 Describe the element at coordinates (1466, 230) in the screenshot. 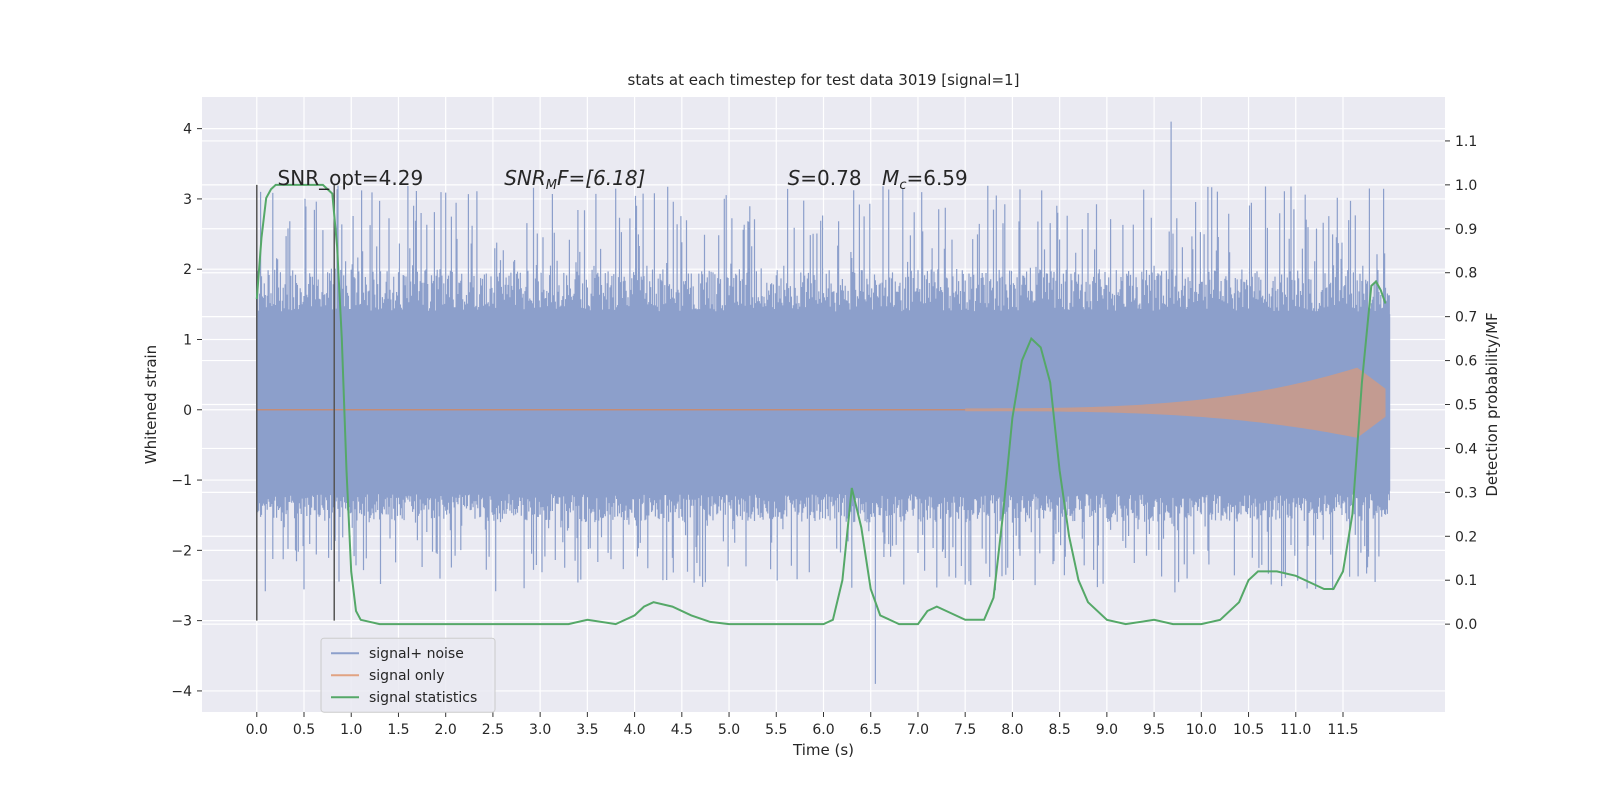

I see `y-right-tick-label: 0.9` at that location.